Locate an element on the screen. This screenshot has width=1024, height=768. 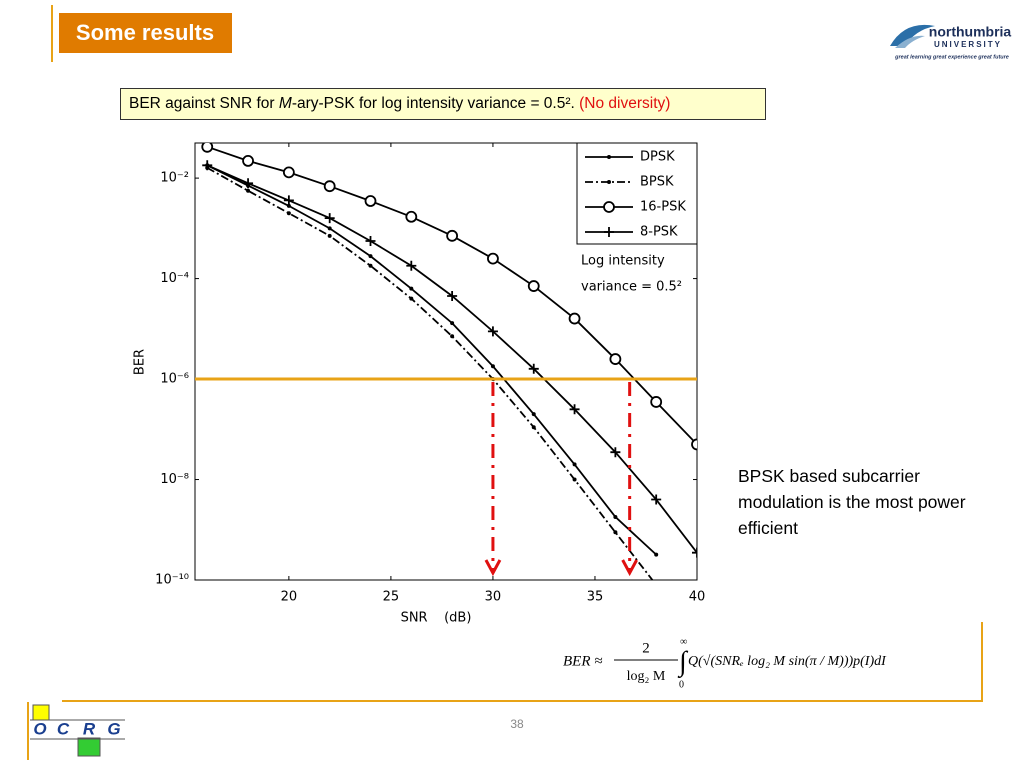
formula-lhs: BER ≈ is located at coordinates (582, 661).